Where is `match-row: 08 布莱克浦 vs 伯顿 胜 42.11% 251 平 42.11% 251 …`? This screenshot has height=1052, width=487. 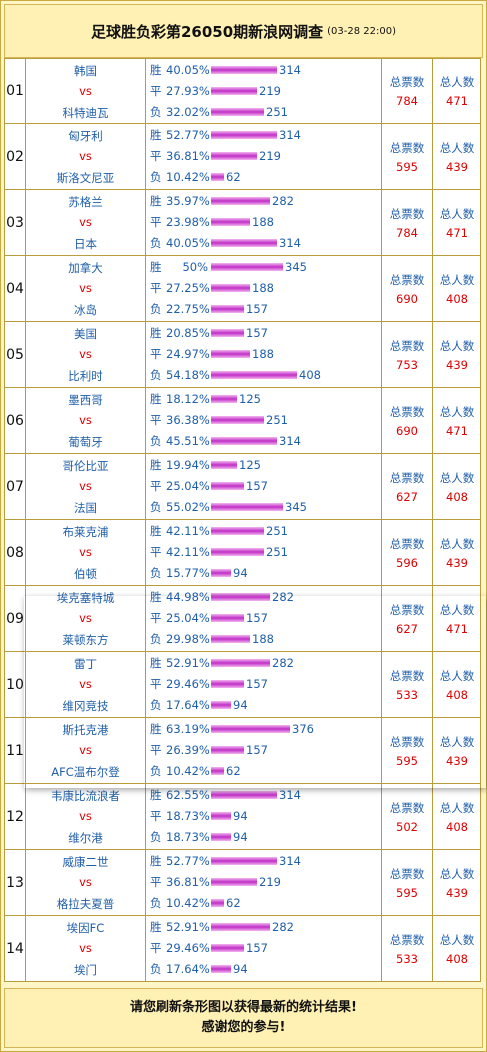 match-row: 08 布莱克浦 vs 伯顿 胜 42.11% 251 平 42.11% 251 … is located at coordinates (242, 553).